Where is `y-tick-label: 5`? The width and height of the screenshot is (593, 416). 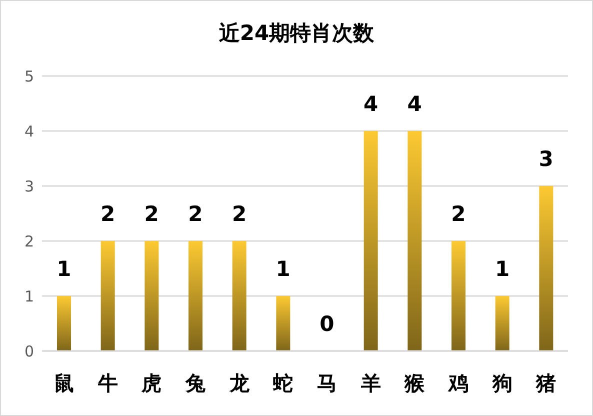
y-tick-label: 5 is located at coordinates (29, 76).